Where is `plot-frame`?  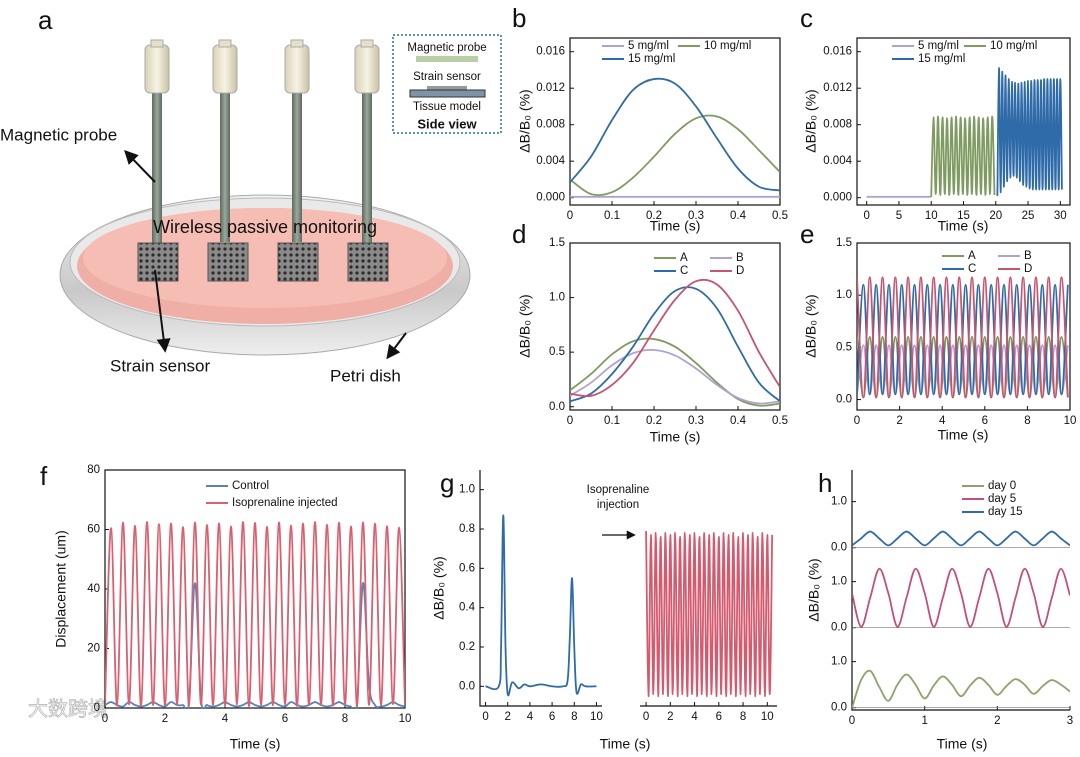 plot-frame is located at coordinates (963, 326).